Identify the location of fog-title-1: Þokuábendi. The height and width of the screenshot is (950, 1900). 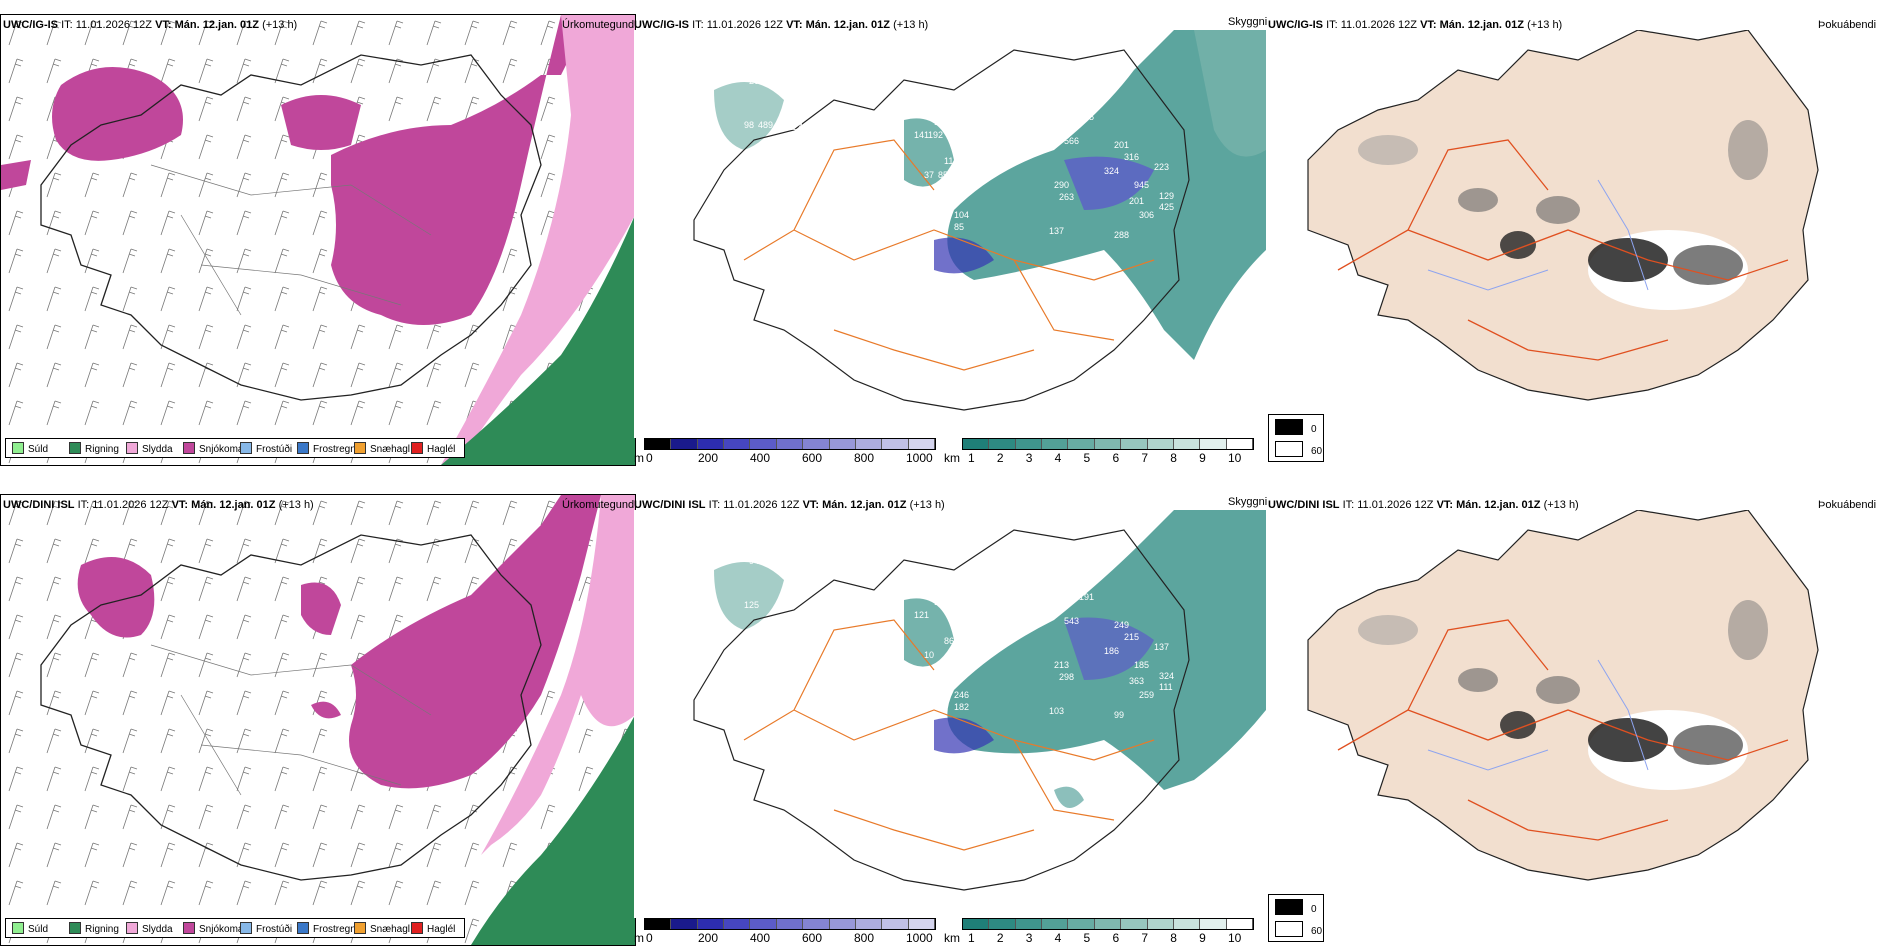
(1847, 25).